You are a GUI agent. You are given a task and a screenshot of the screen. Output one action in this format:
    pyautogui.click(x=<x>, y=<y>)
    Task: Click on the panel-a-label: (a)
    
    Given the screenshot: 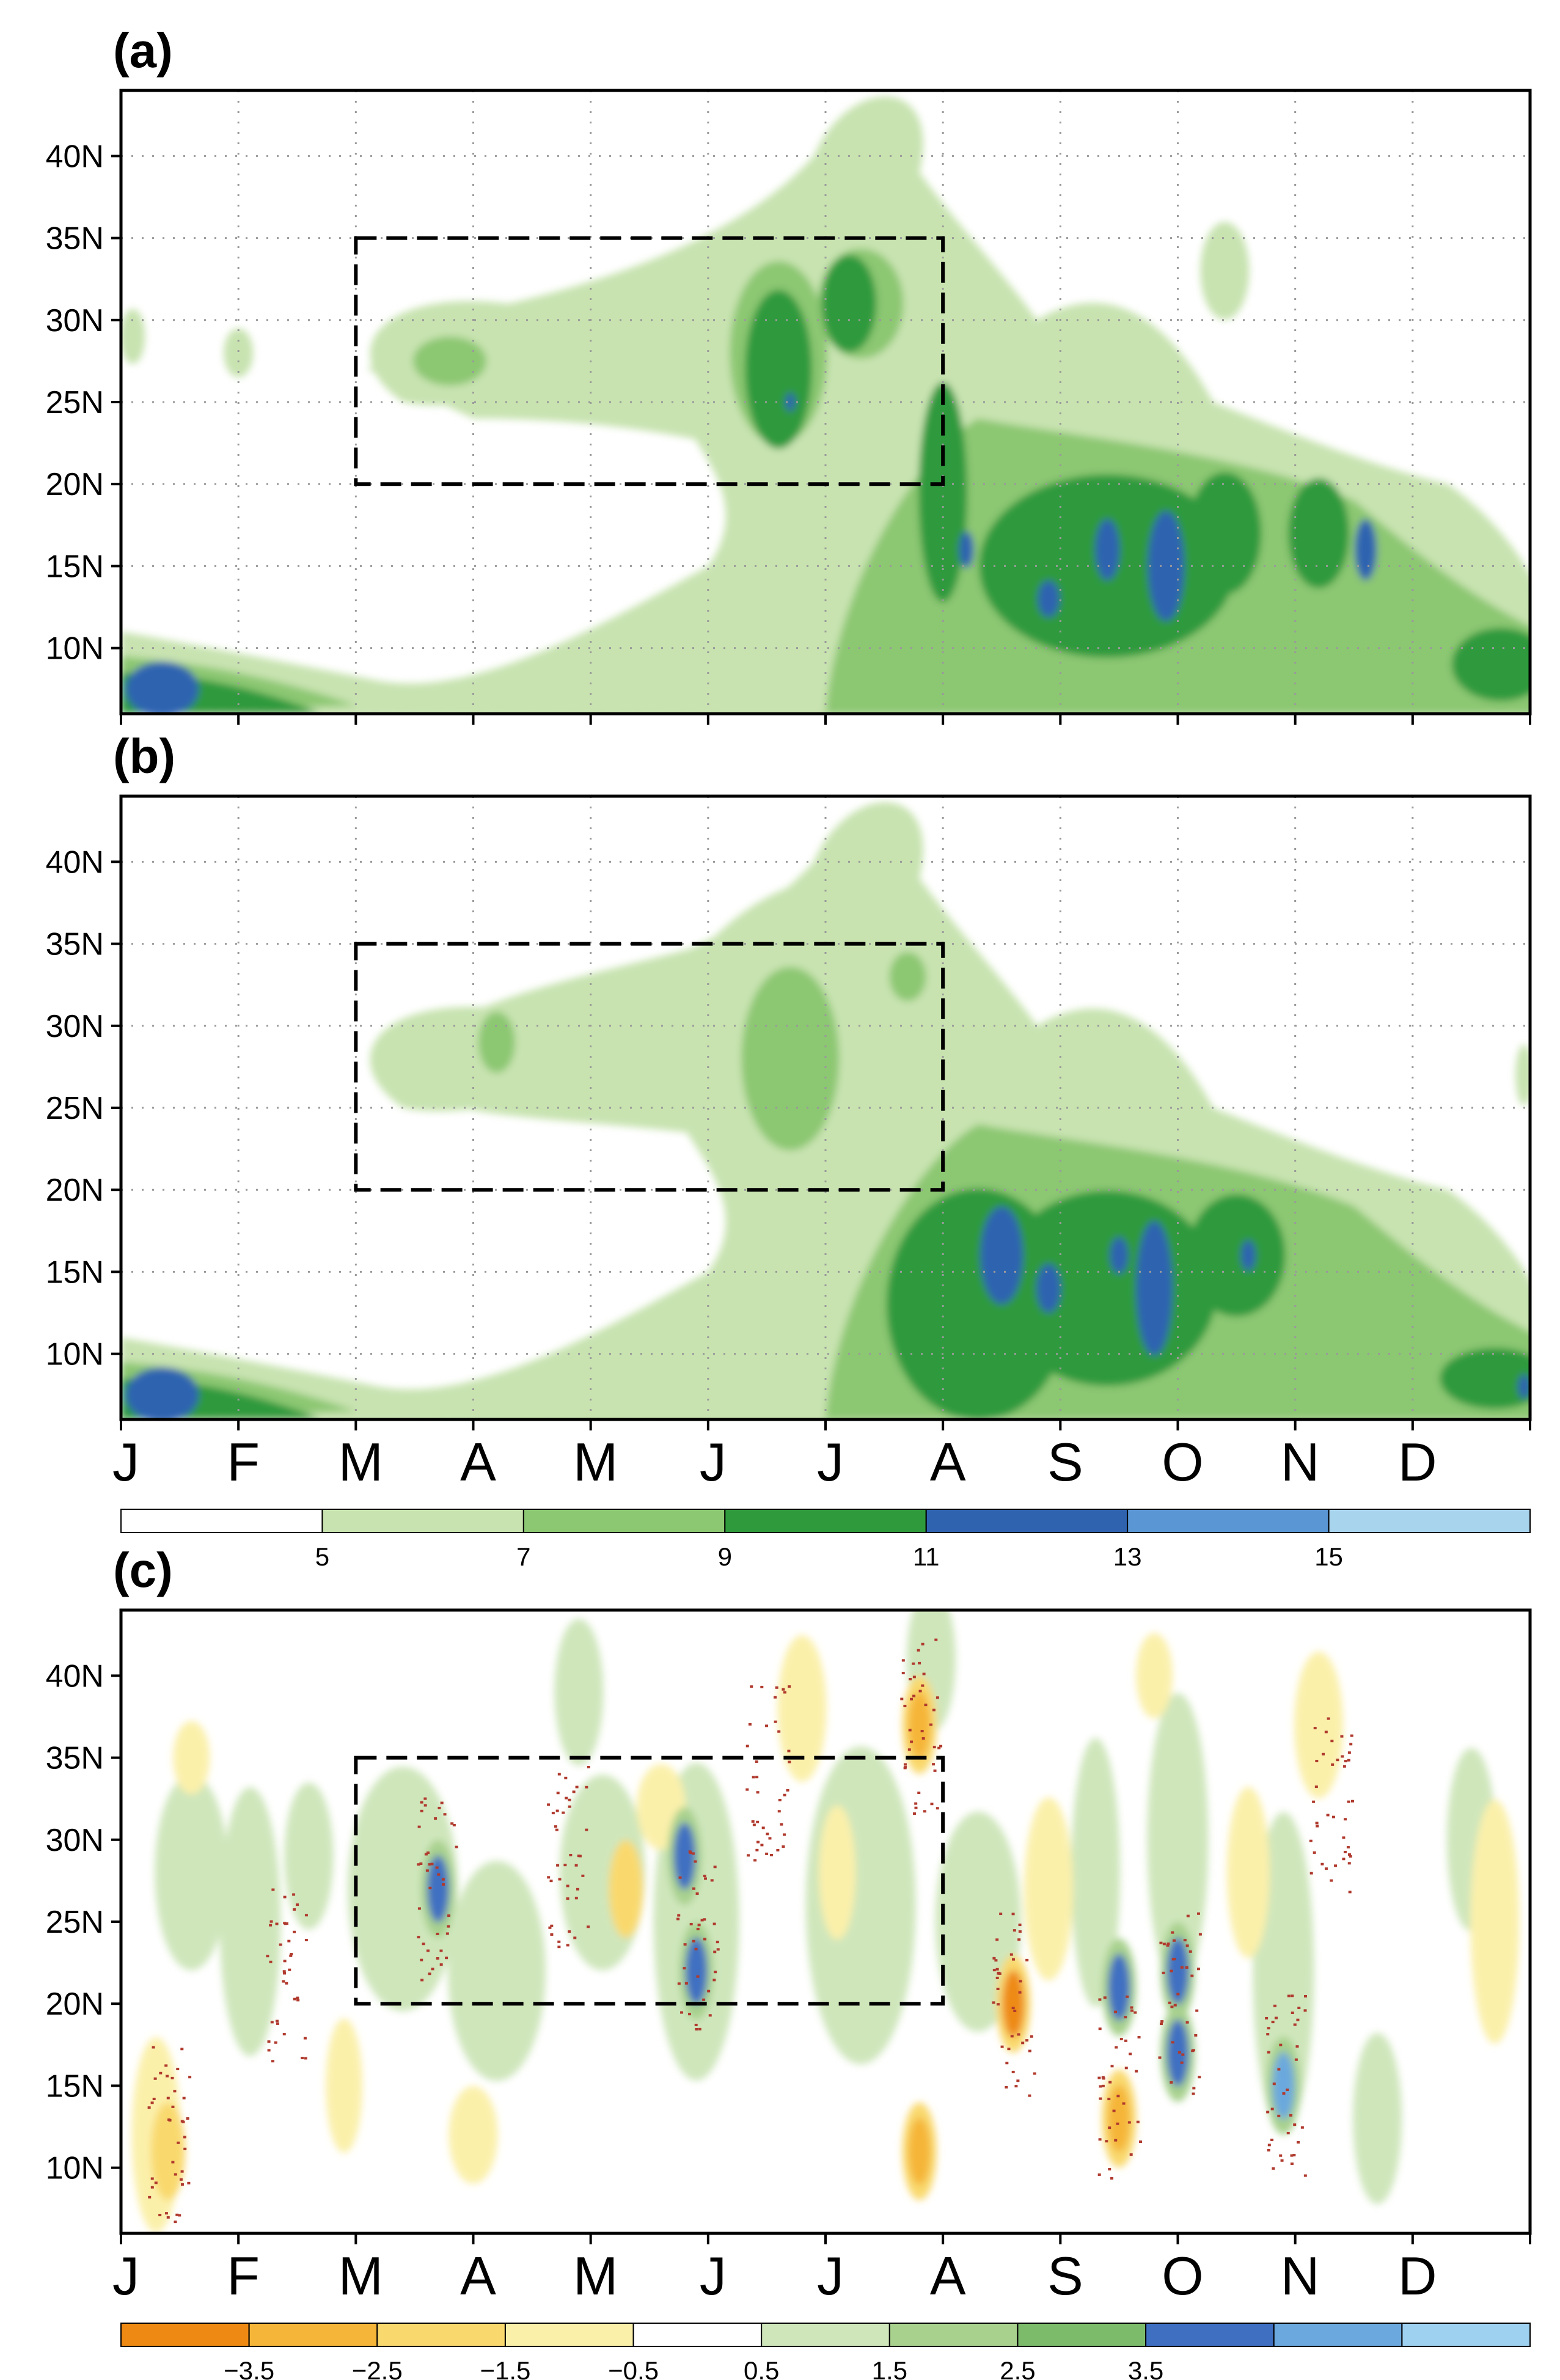 What is the action you would take?
    pyautogui.click(x=143, y=50)
    